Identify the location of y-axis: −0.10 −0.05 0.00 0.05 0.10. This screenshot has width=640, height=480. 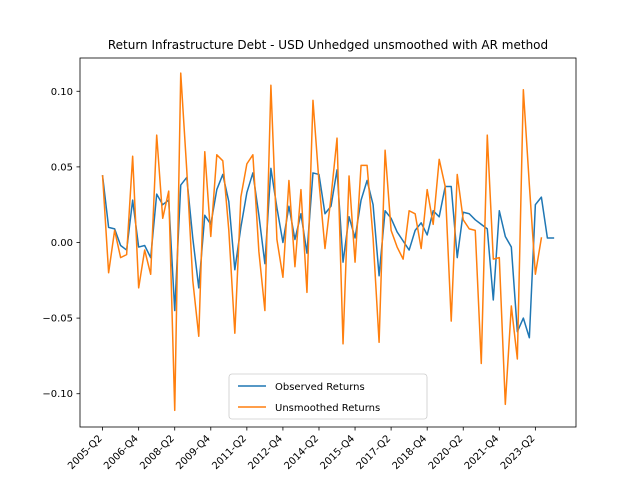
(61, 243).